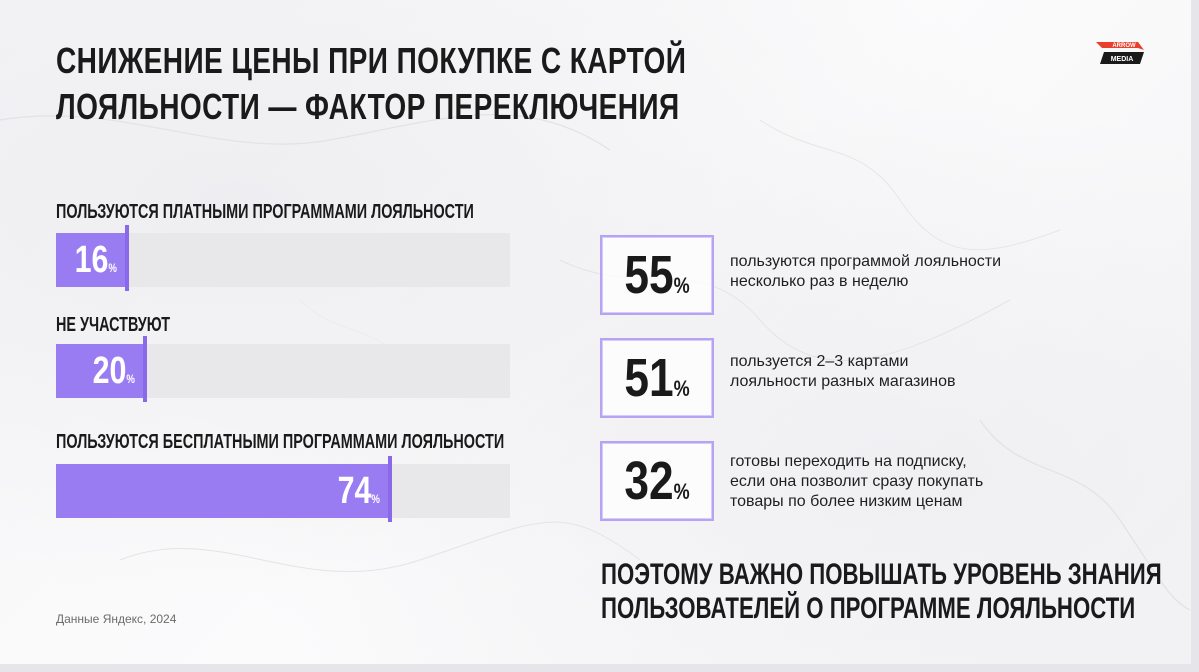 This screenshot has height=672, width=1199. What do you see at coordinates (881, 574) in the screenshot?
I see `conclusion-line-1: ПОЭТОМУ ВАЖНО ПОВЫШАТЬ УРОВЕНЬ ЗНАНИЯ` at bounding box center [881, 574].